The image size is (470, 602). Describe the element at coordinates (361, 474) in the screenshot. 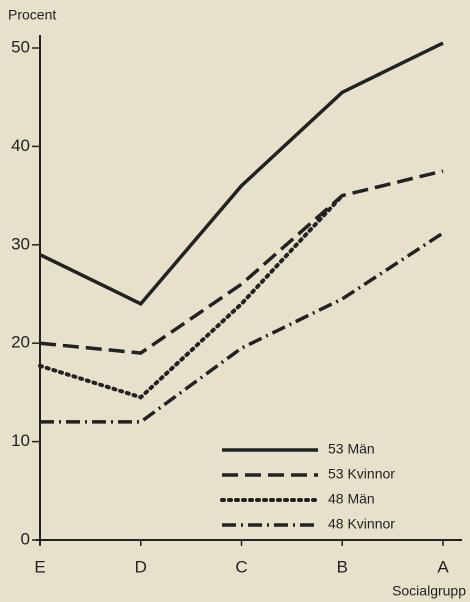

I see `legend-label: 53 Kvinnor` at that location.